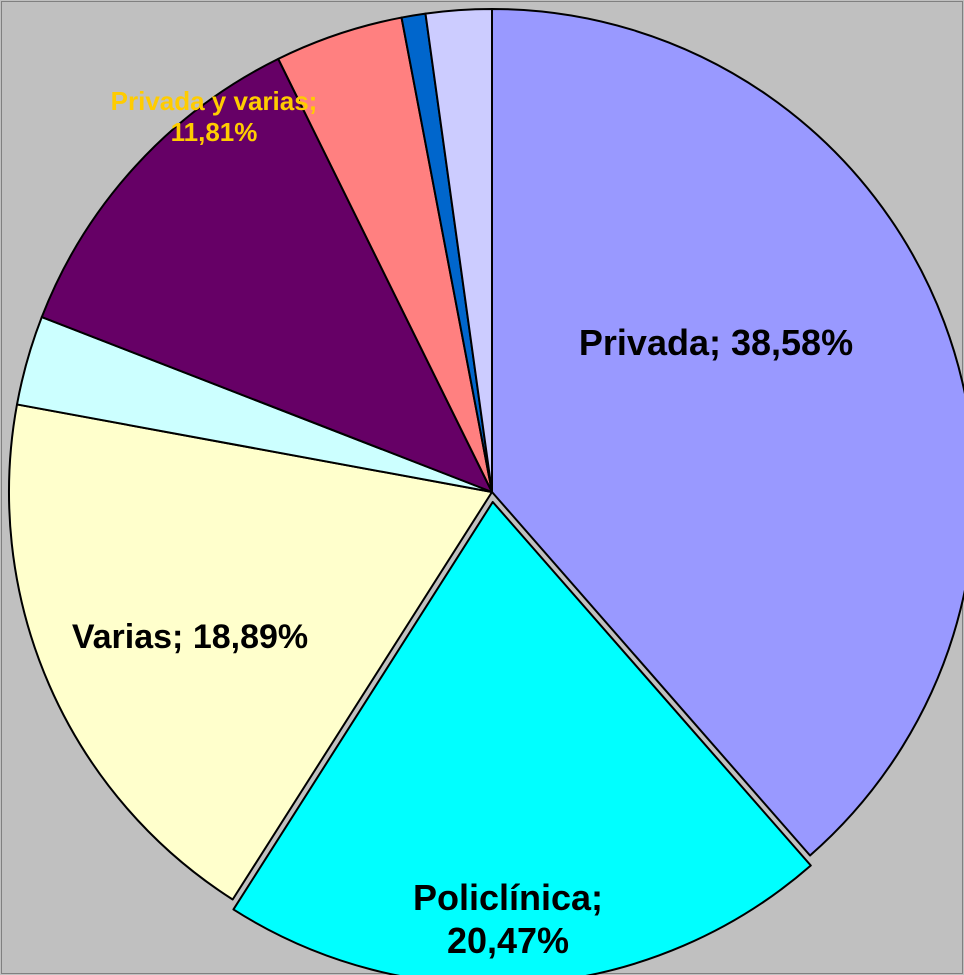 This screenshot has width=964, height=975. I want to click on data-label-policl-nica: Policlínica; 20,47%, so click(508, 919).